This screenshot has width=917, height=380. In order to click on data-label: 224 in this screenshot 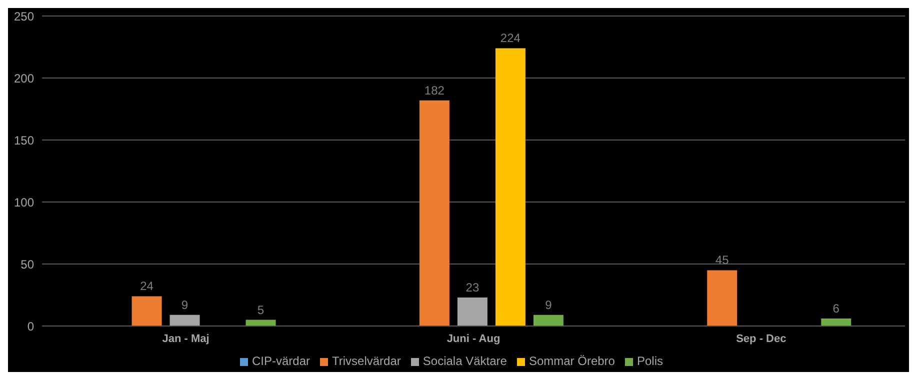, I will do `click(510, 38)`.